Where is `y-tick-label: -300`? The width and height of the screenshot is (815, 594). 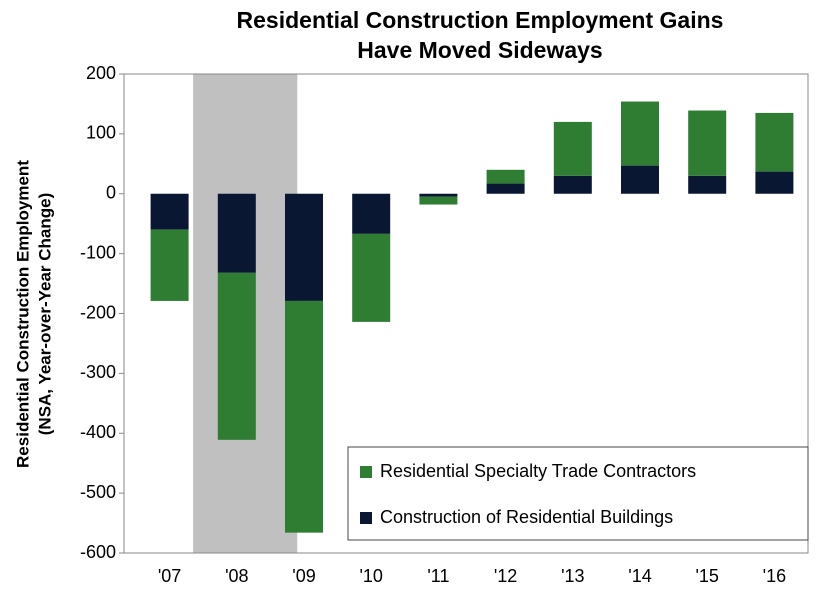
y-tick-label: -300 is located at coordinates (98, 372).